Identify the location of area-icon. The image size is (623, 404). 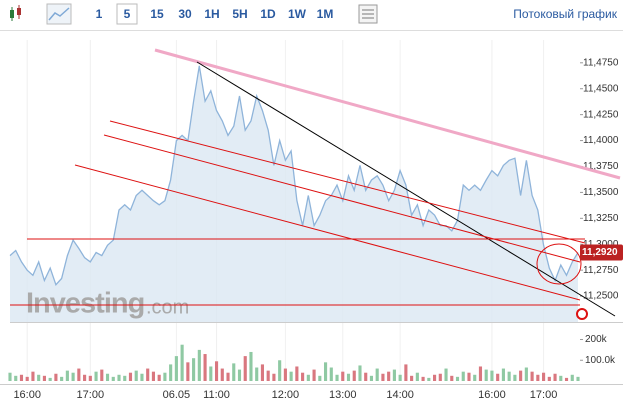
(59, 14).